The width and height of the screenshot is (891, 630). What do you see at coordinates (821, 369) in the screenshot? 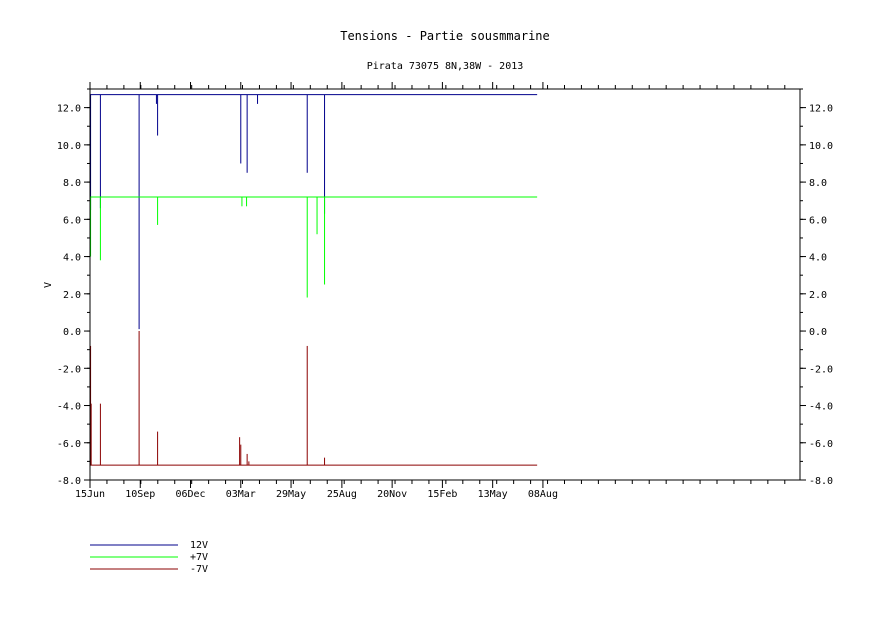
I see `y-tick-label-right: -2.0` at bounding box center [821, 369].